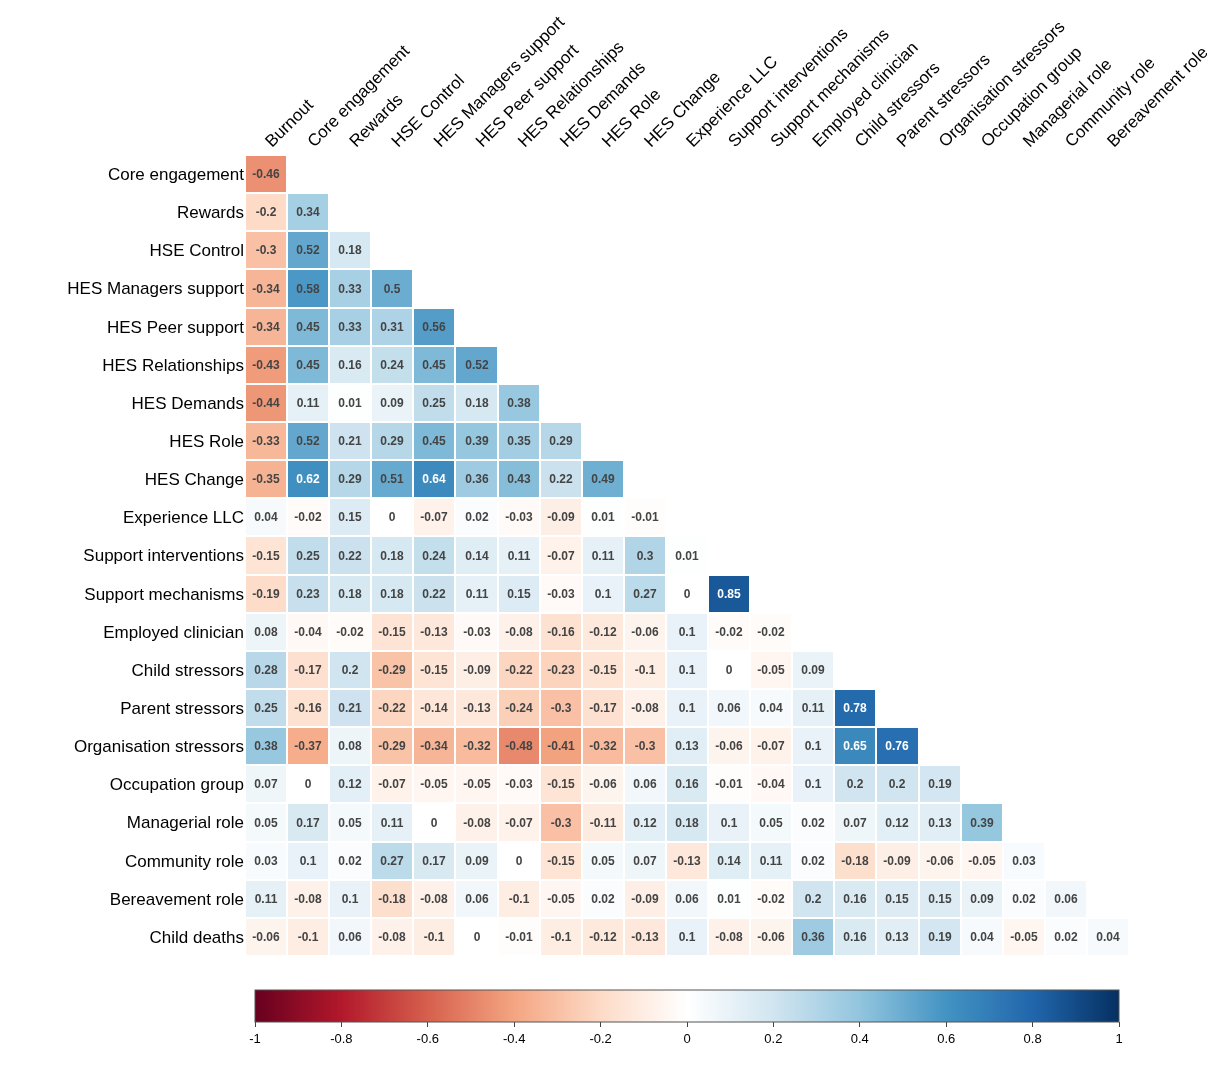 The height and width of the screenshot is (1069, 1229). Describe the element at coordinates (194, 480) in the screenshot. I see `y-tick-label: HES Change` at that location.